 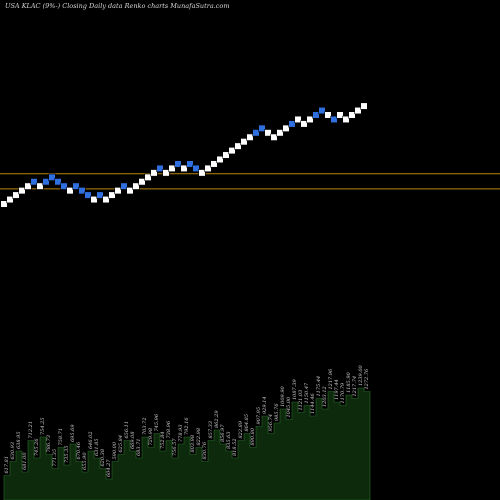 What do you see at coordinates (361, 375) in the screenshot?
I see `price-label: 1239.00` at bounding box center [361, 375].